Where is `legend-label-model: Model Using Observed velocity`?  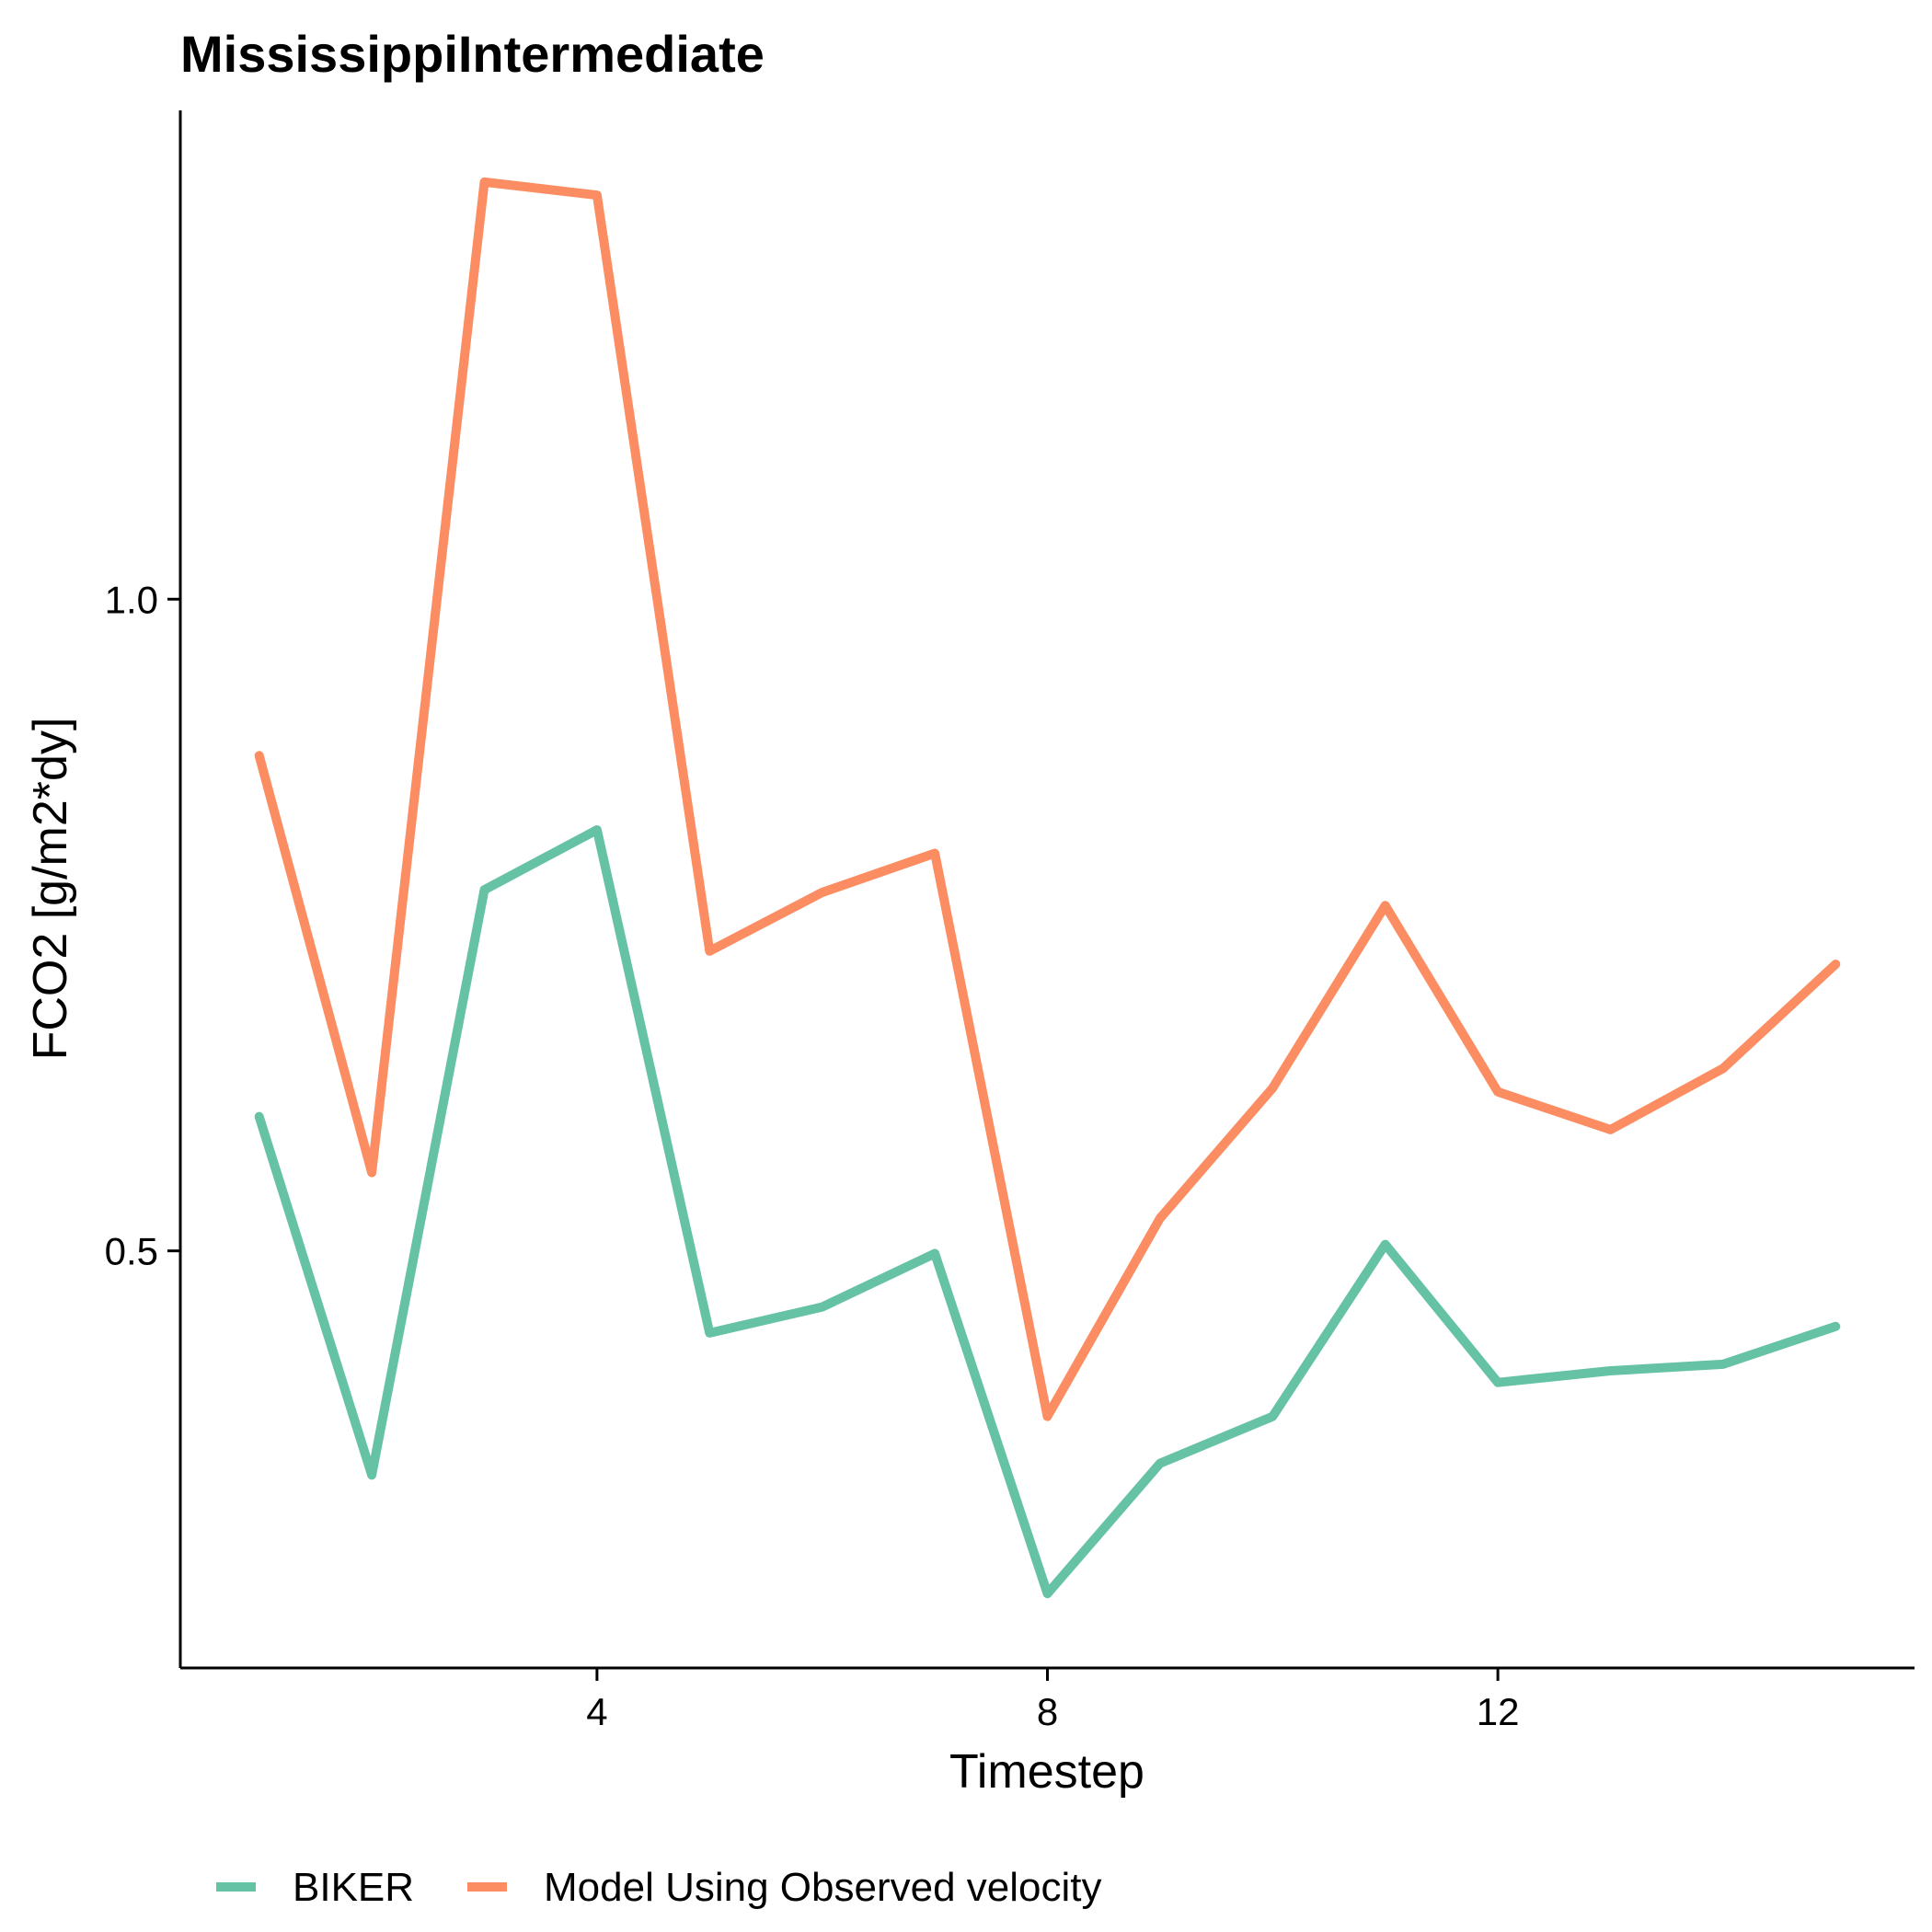
legend-label-model: Model Using Observed velocity is located at coordinates (822, 1887).